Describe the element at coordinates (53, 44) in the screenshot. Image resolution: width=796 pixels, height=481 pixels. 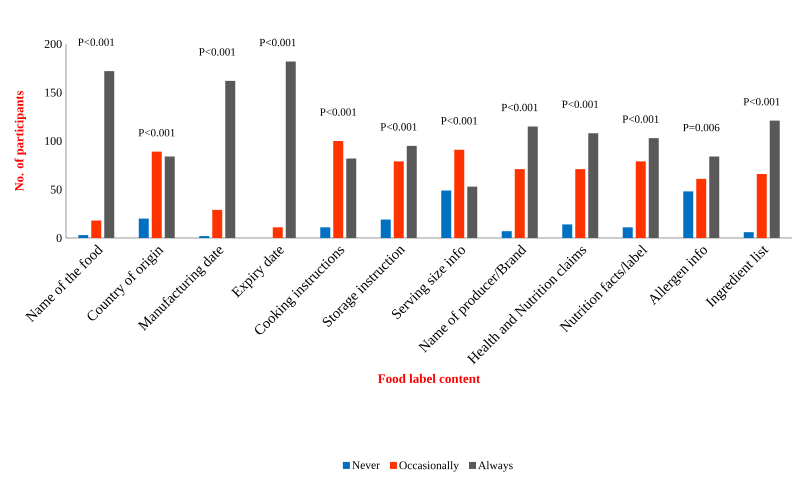
I see `y-tick-label: 200` at that location.